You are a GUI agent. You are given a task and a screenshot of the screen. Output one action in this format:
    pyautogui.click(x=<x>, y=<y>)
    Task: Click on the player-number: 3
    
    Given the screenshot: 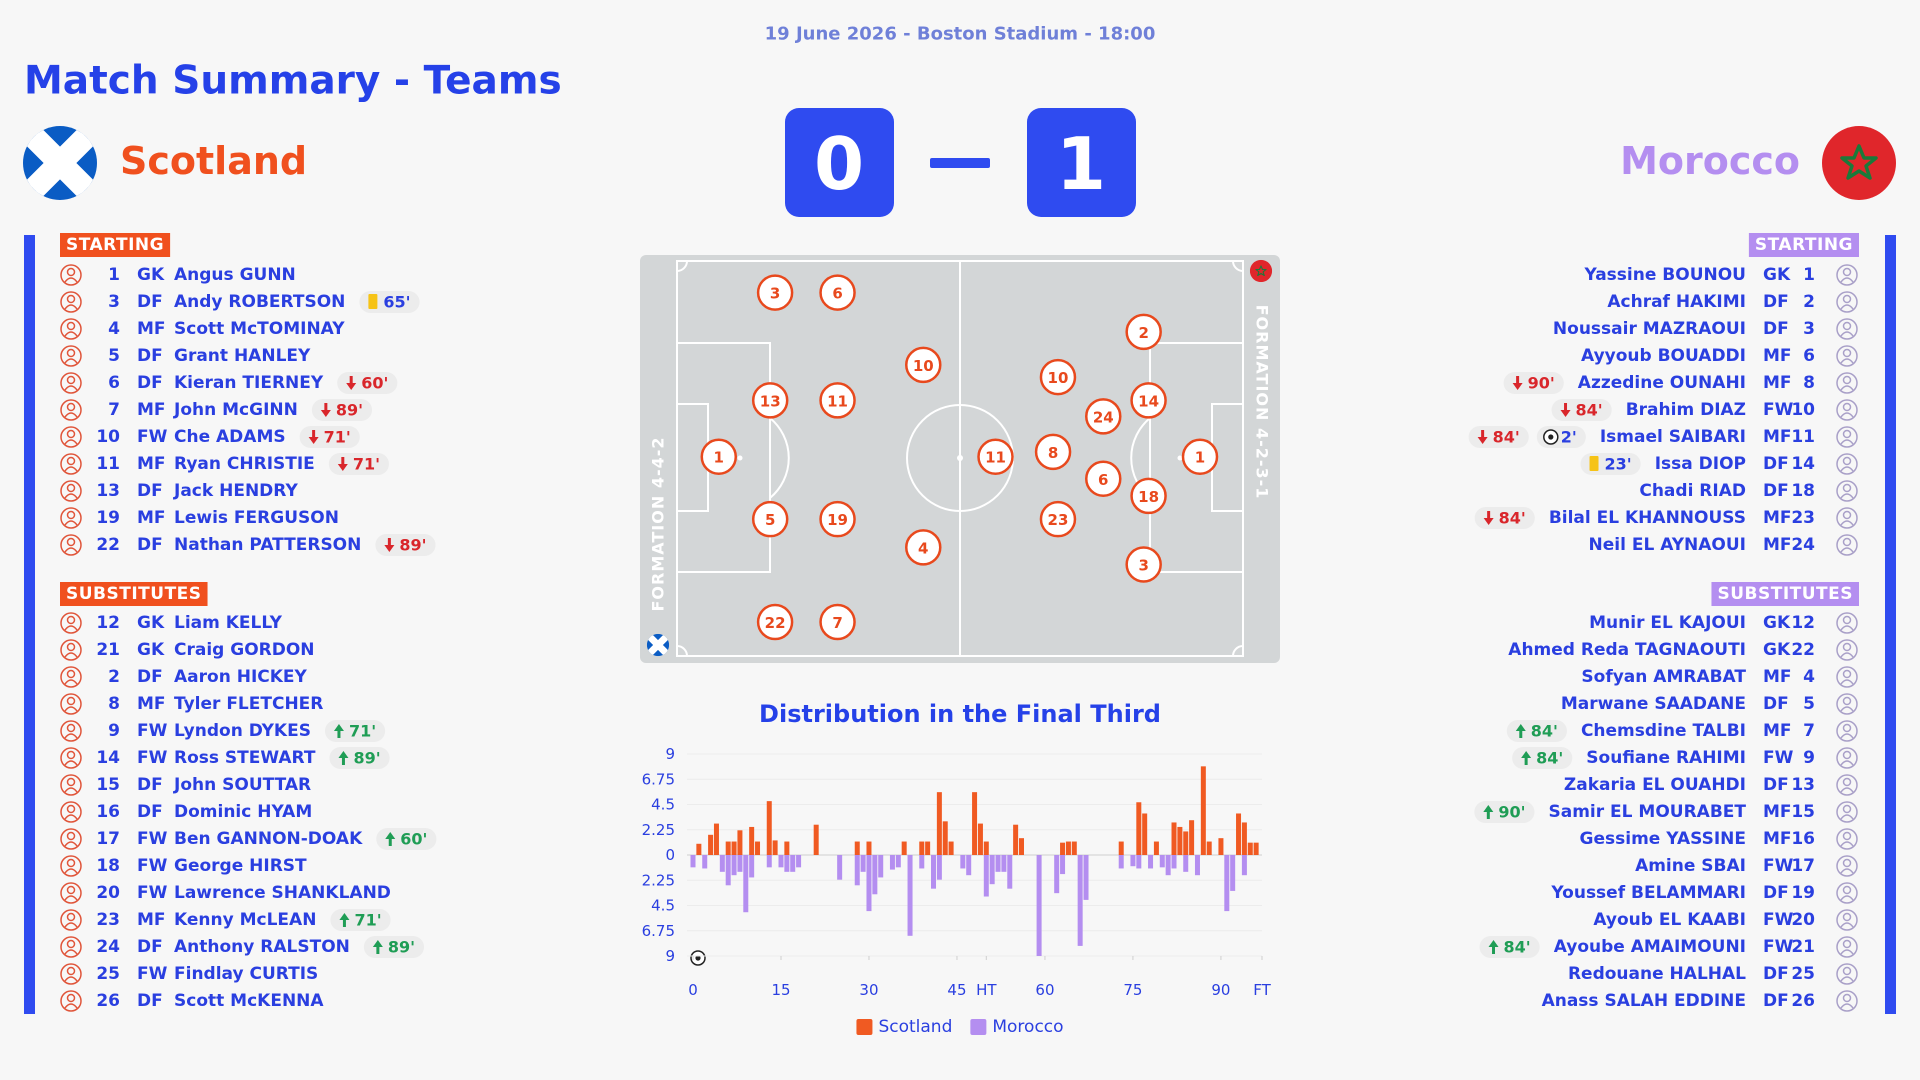 What is the action you would take?
    pyautogui.click(x=114, y=302)
    